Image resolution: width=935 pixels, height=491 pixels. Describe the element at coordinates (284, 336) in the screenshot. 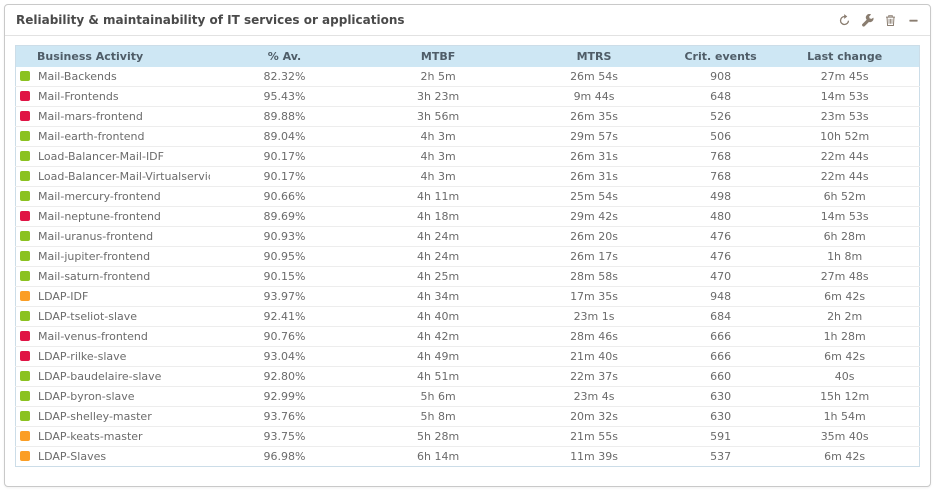

I see `availability-cell: 90.76%` at that location.